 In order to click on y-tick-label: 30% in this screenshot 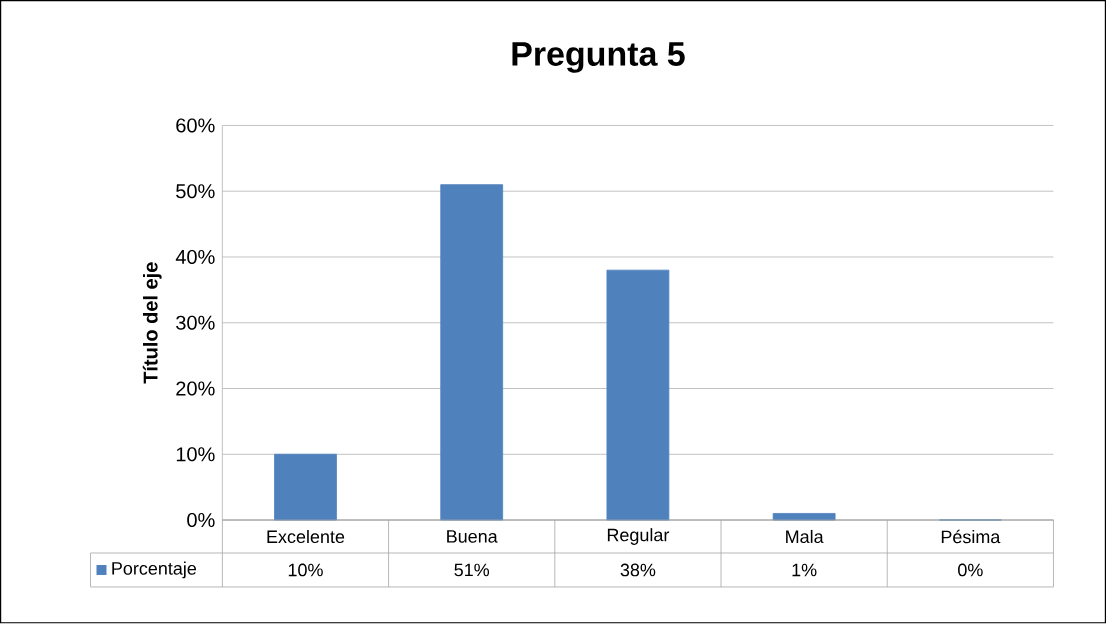, I will do `click(195, 323)`.